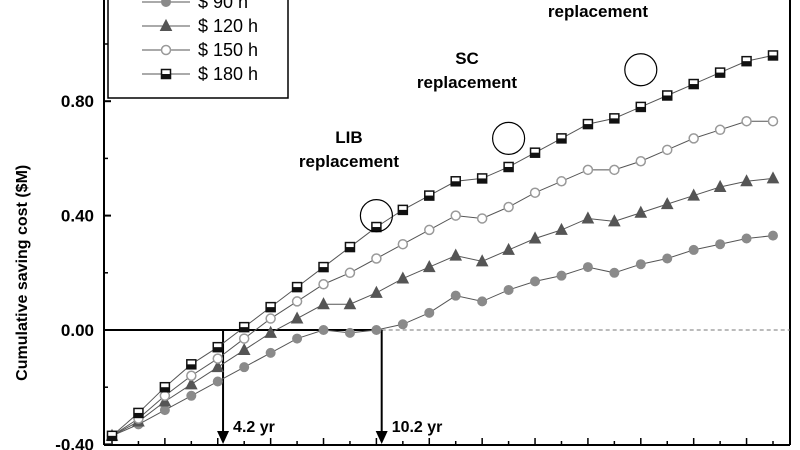 This screenshot has height=450, width=800. What do you see at coordinates (598, 11) in the screenshot?
I see `annotation-label: replacement` at bounding box center [598, 11].